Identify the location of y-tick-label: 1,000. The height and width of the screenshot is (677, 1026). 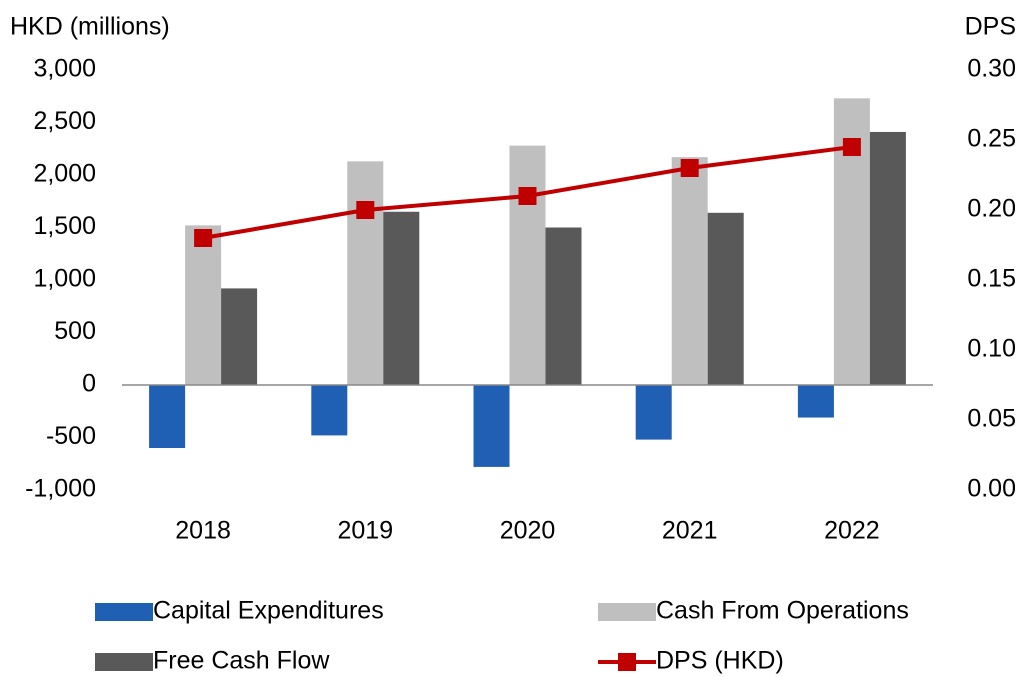
(64, 279).